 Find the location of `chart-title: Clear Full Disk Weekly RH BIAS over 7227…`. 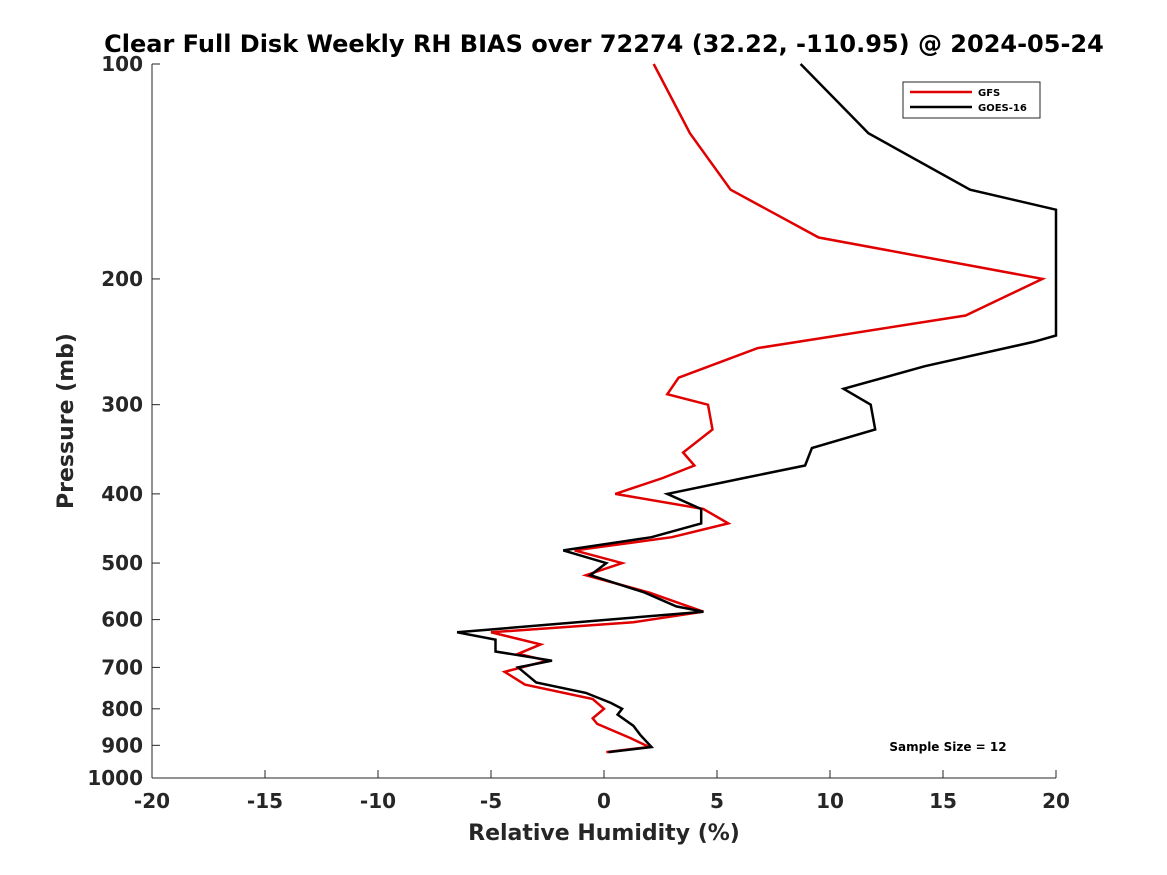

chart-title: Clear Full Disk Weekly RH BIAS over 7227… is located at coordinates (604, 44).